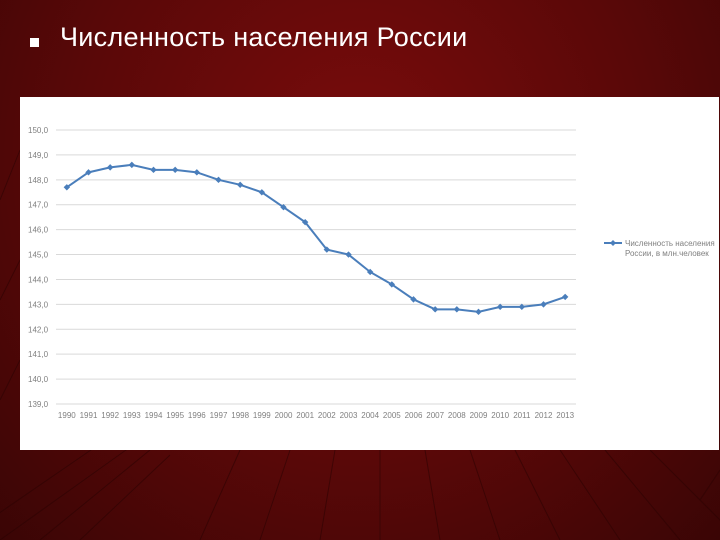 The height and width of the screenshot is (540, 720). What do you see at coordinates (38, 180) in the screenshot?
I see `y-tick-label: 148,0` at bounding box center [38, 180].